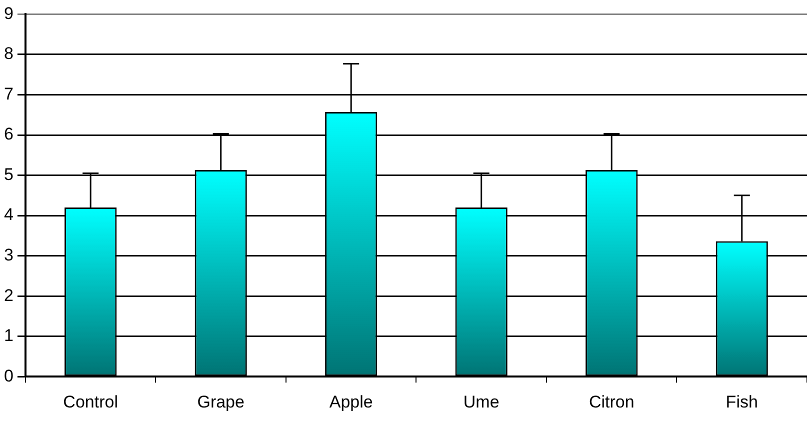 The image size is (807, 441). I want to click on x-tick-label: Fish, so click(742, 402).